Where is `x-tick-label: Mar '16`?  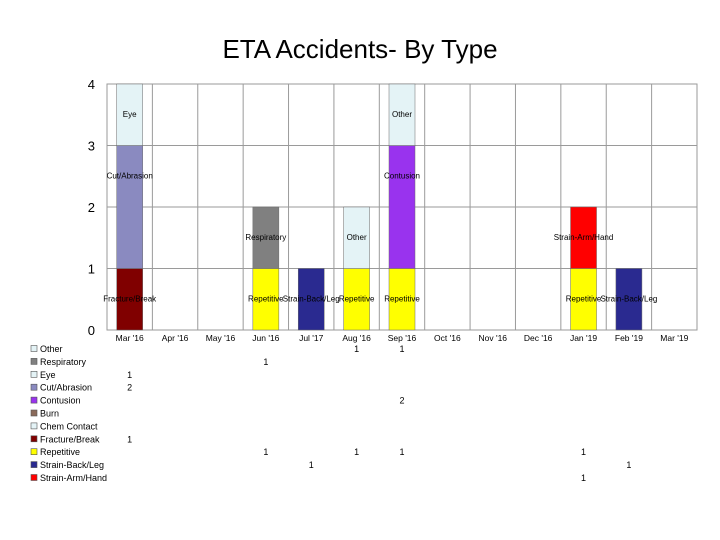
x-tick-label: Mar '16 is located at coordinates (130, 338).